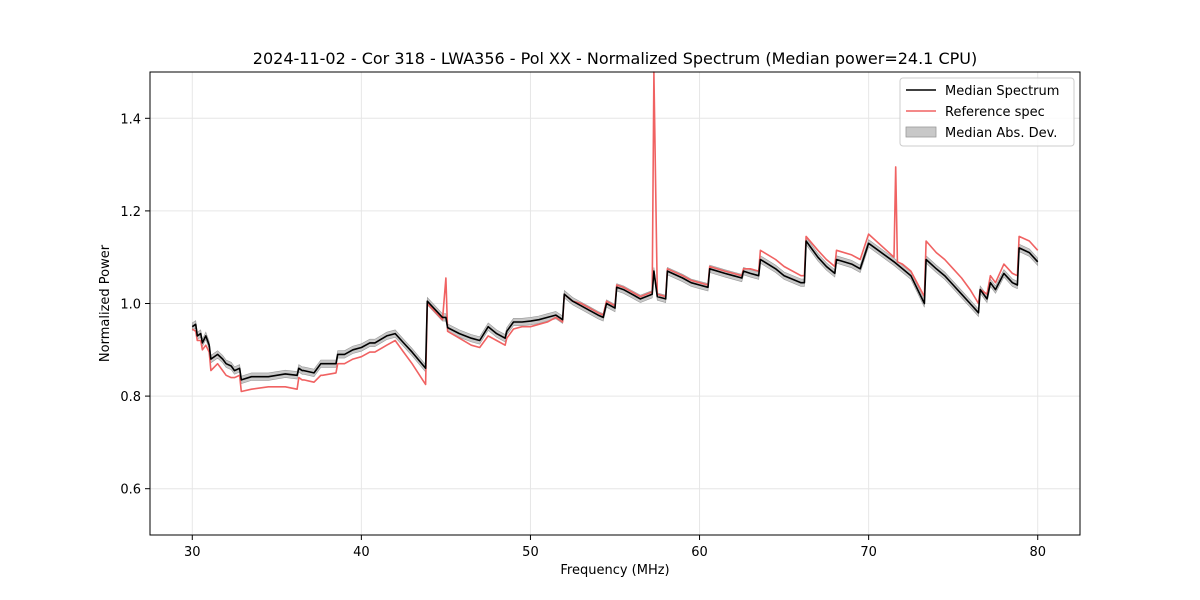 Image resolution: width=1200 pixels, height=600 pixels. I want to click on legend-mad-swatch, so click(921, 132).